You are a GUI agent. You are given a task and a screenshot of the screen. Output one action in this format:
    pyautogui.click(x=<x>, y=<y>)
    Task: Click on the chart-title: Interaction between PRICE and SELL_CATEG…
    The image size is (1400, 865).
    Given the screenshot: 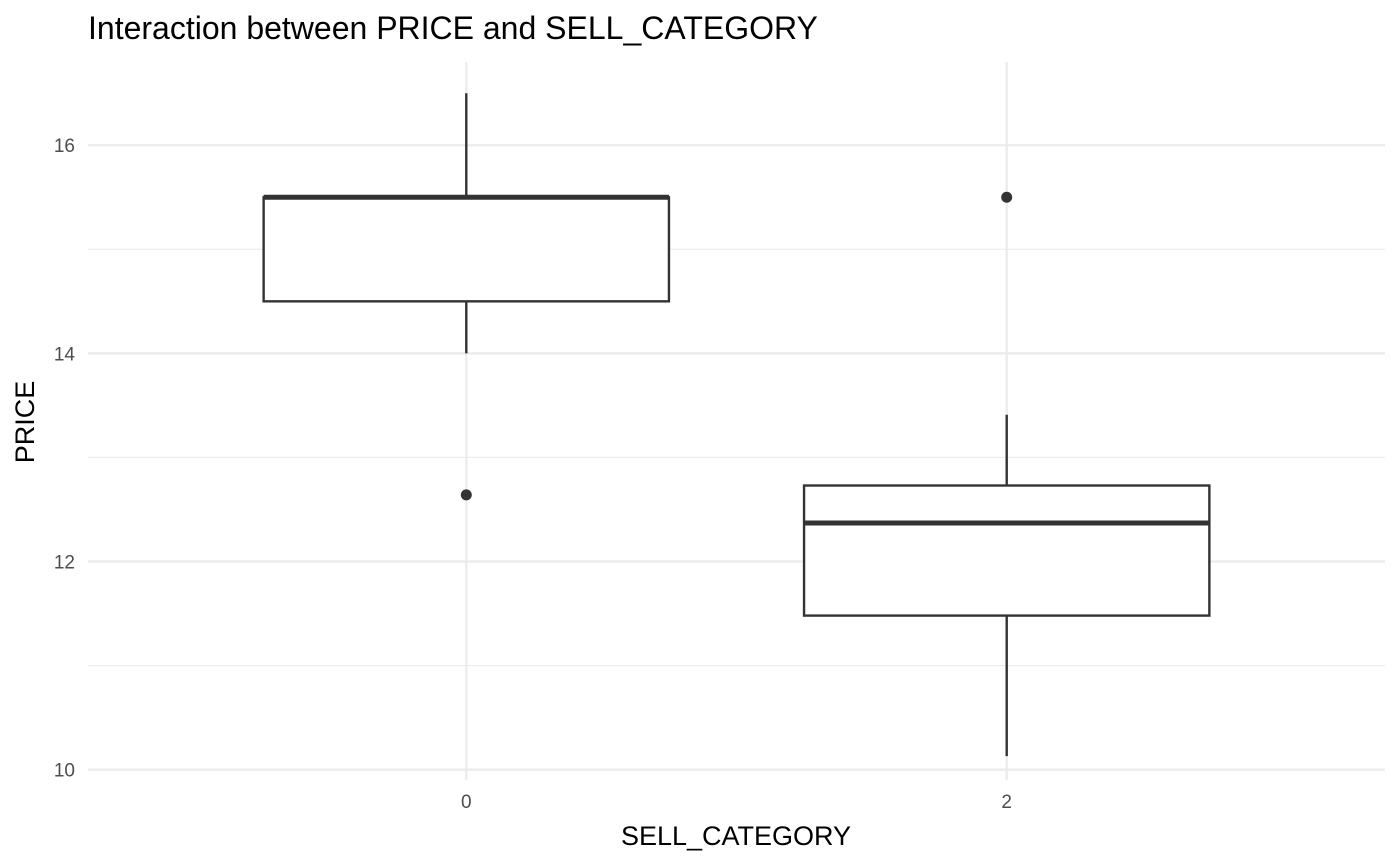 What is the action you would take?
    pyautogui.click(x=453, y=28)
    